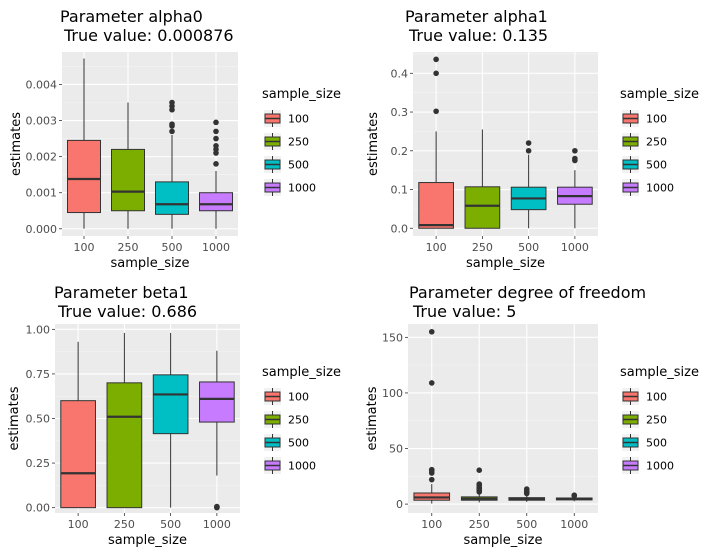 The height and width of the screenshot is (554, 716). I want to click on chart-subtitle: True value: 5, so click(464, 311).